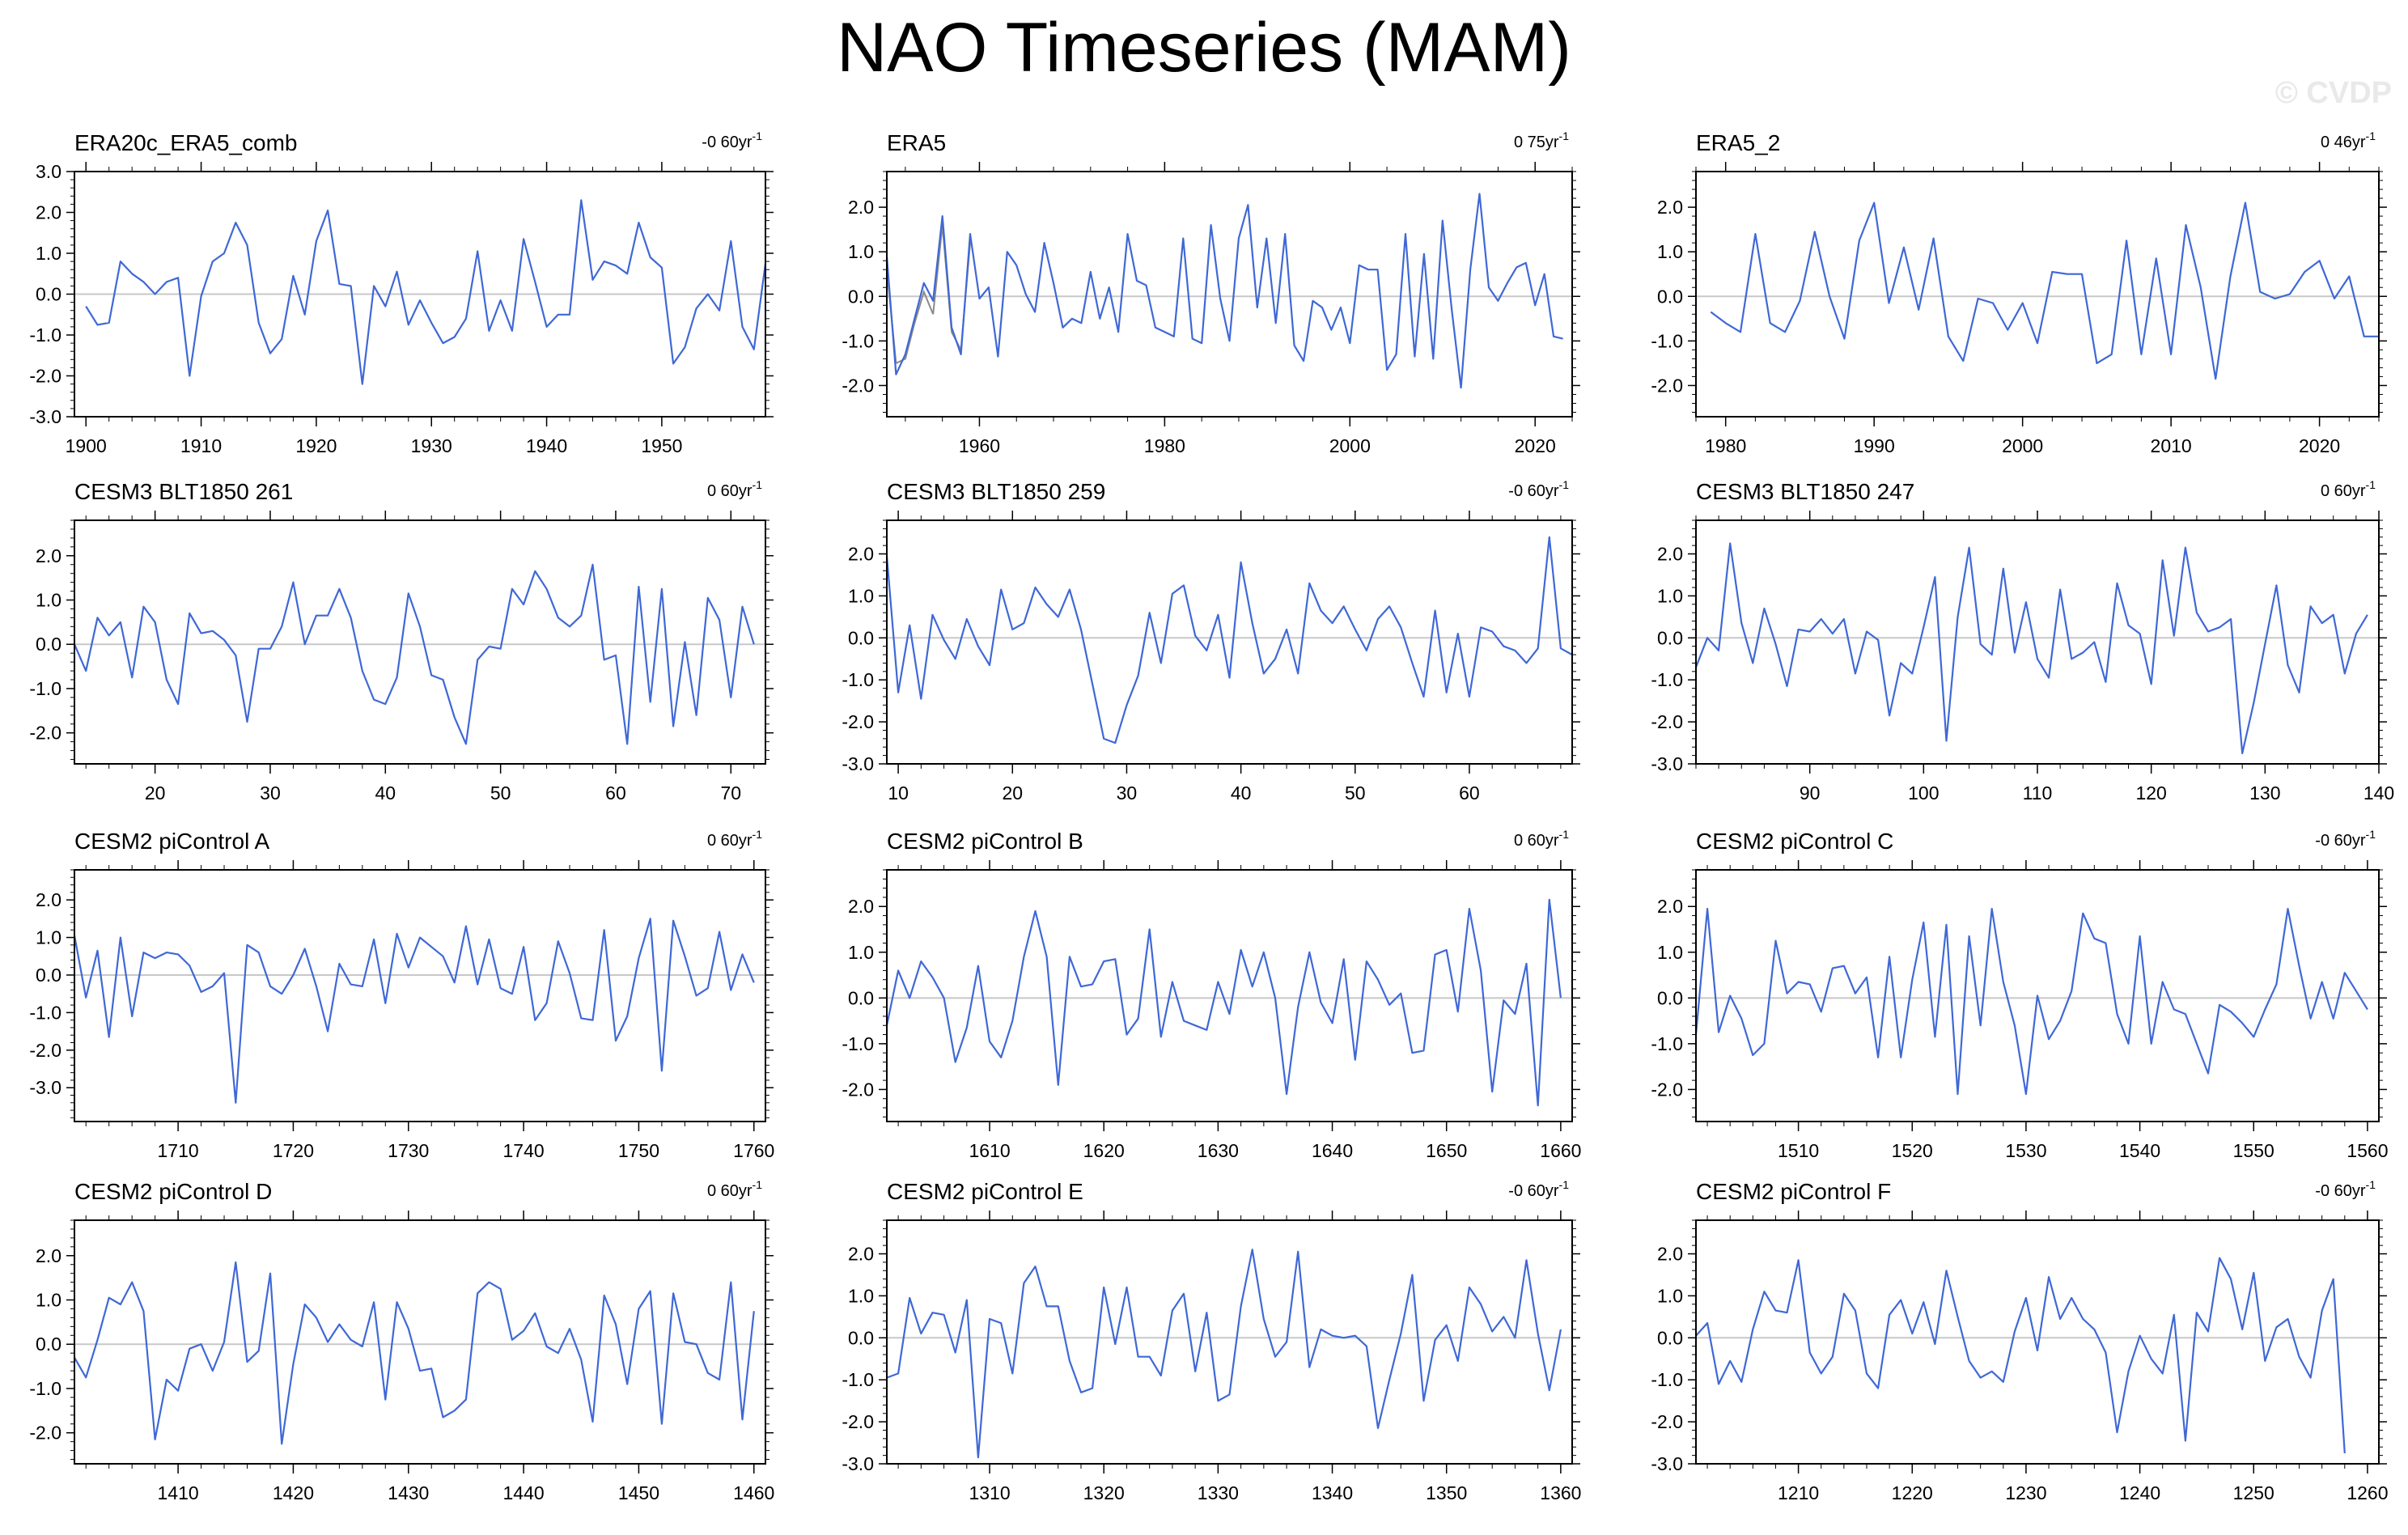 This screenshot has height=1535, width=2408. I want to click on x-tick-label: 1930, so click(431, 445).